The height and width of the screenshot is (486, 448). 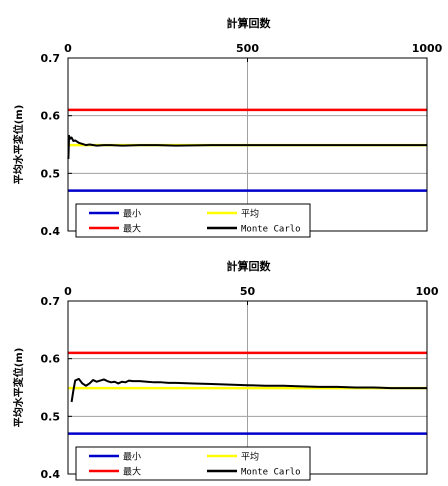 What do you see at coordinates (247, 48) in the screenshot?
I see `x-tick-label: 500` at bounding box center [247, 48].